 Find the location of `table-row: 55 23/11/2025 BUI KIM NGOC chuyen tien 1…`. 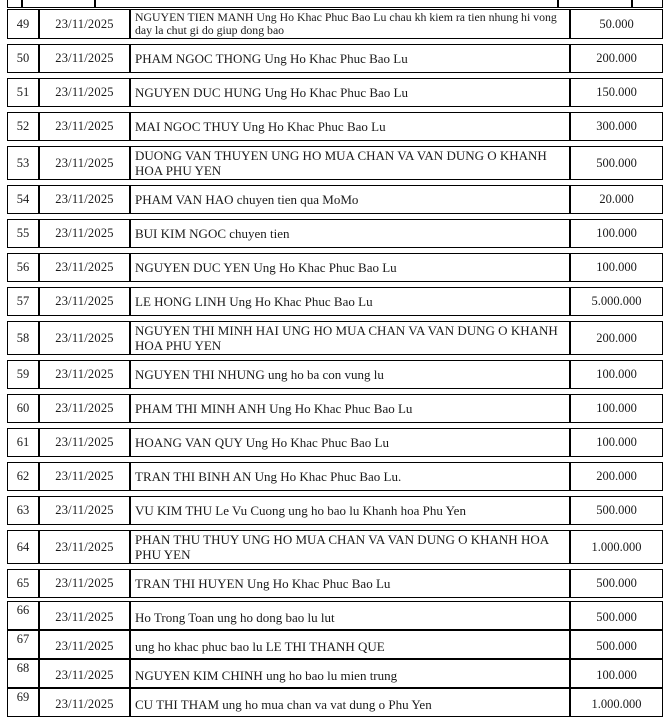

table-row: 55 23/11/2025 BUI KIM NGOC chuyen tien 1… is located at coordinates (335, 233).